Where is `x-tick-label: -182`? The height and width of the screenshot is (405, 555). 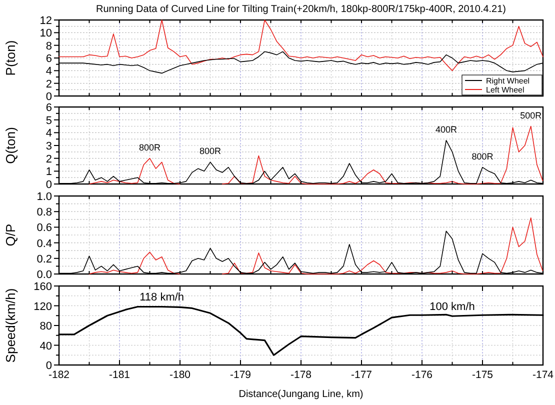
x-tick-label: -182 is located at coordinates (59, 375).